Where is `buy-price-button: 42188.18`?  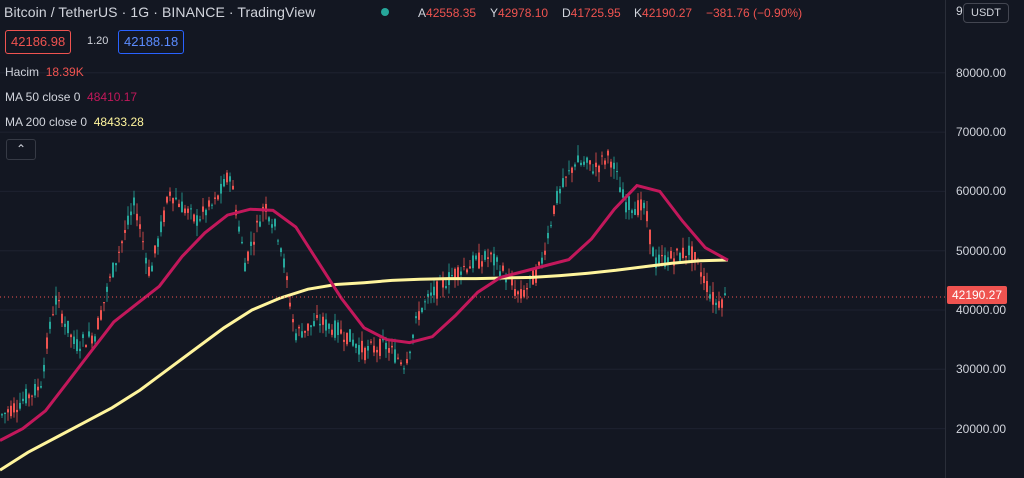 buy-price-button: 42188.18 is located at coordinates (151, 42).